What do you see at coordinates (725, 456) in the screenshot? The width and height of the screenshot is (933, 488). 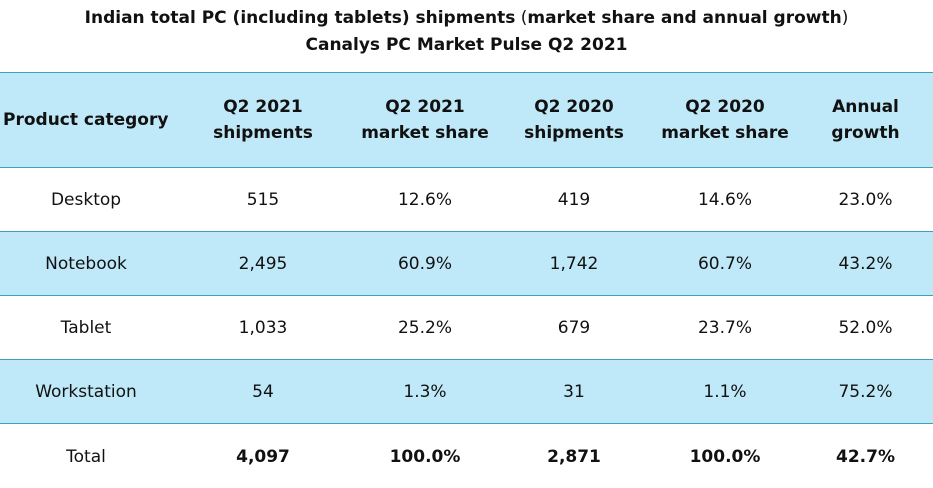 I see `total-q2-2020-share: 100.0%` at bounding box center [725, 456].